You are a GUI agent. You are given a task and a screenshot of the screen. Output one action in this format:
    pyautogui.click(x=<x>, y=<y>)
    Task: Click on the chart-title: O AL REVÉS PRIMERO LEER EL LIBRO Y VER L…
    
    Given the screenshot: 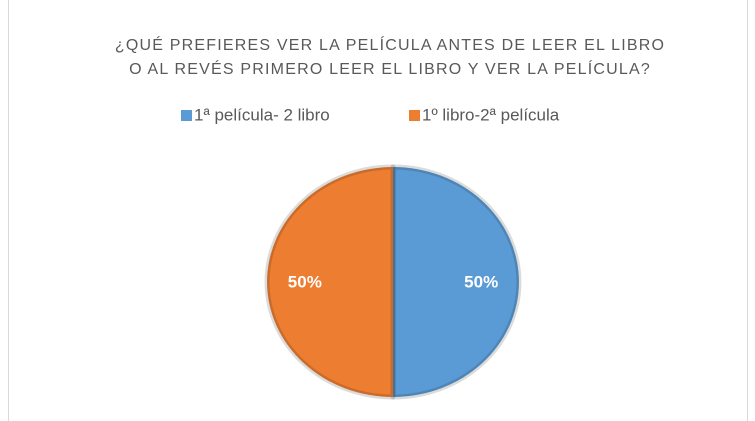 What is the action you would take?
    pyautogui.click(x=390, y=68)
    